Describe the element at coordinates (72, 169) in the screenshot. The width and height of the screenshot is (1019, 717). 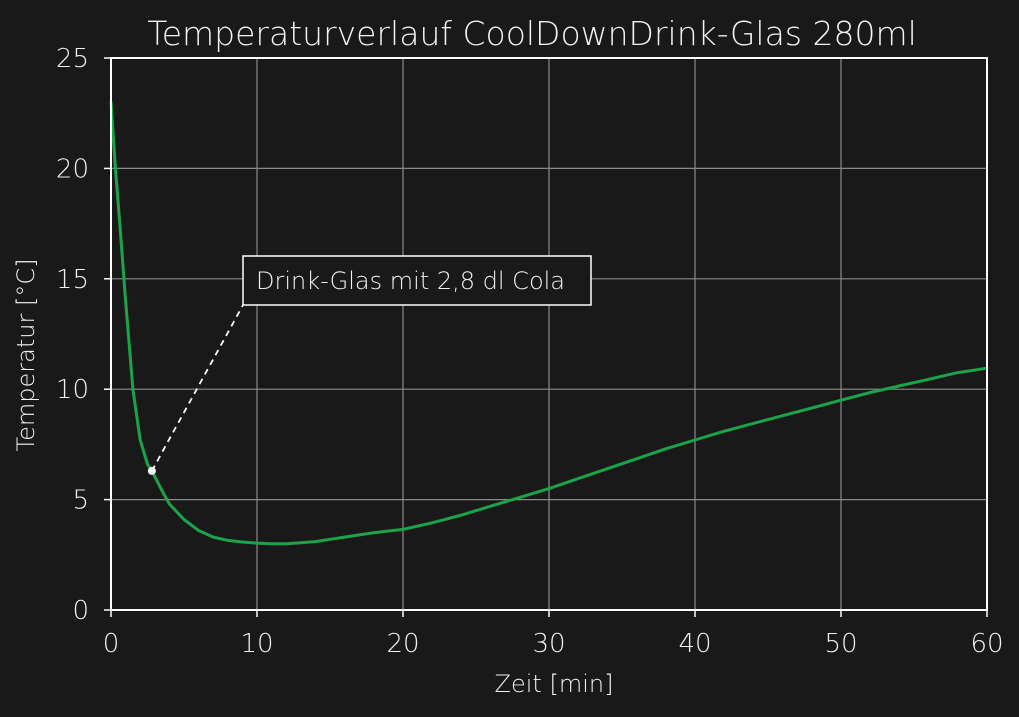
I see `y-tick-label: 20` at that location.